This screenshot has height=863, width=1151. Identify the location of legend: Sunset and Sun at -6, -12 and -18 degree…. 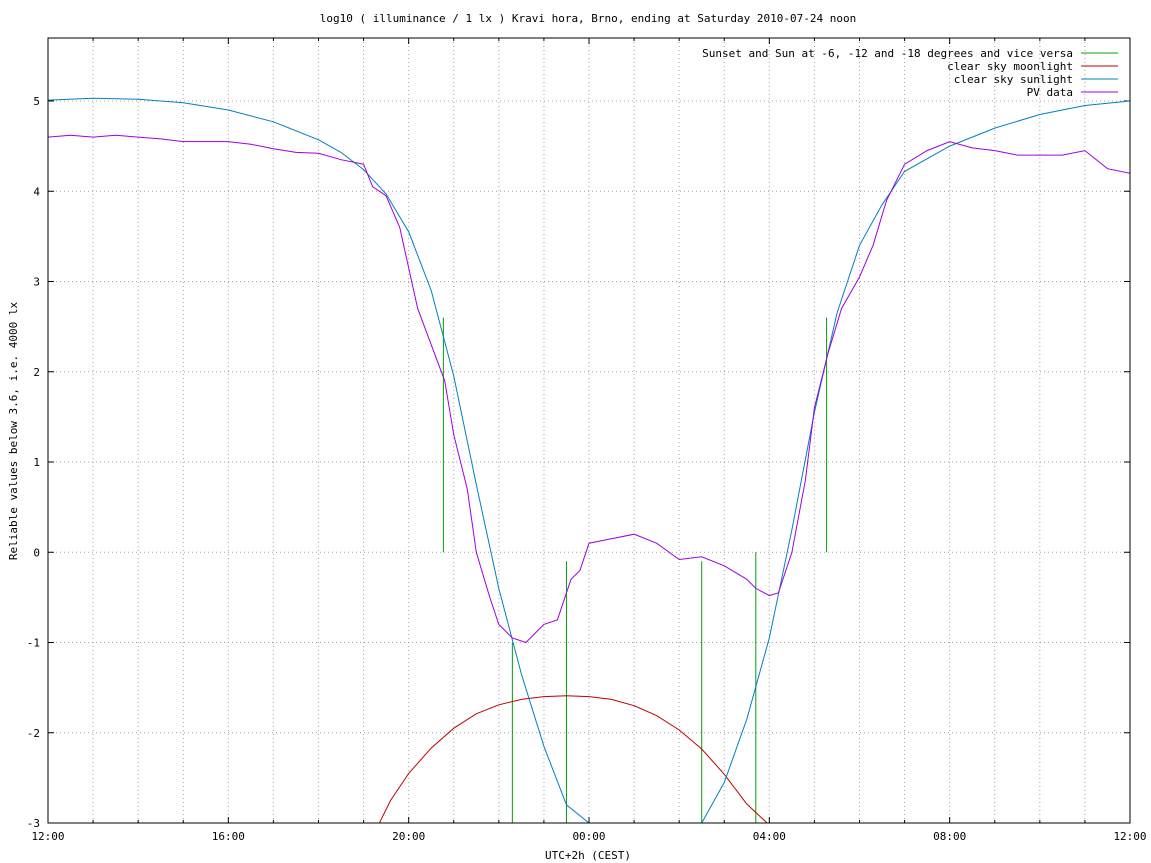
(910, 73).